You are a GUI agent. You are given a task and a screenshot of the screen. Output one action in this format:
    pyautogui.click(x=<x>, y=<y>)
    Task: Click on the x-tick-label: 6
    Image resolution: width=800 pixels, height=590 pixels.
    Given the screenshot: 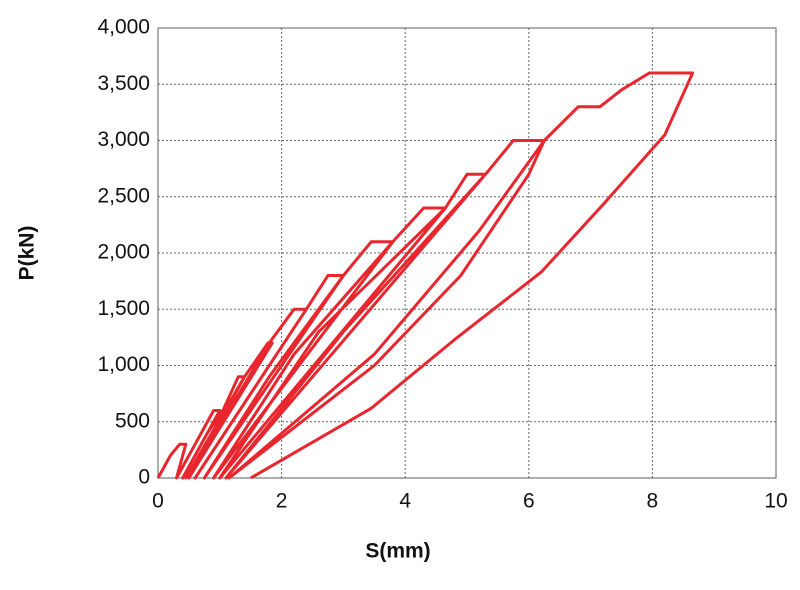 What is the action you would take?
    pyautogui.click(x=529, y=501)
    